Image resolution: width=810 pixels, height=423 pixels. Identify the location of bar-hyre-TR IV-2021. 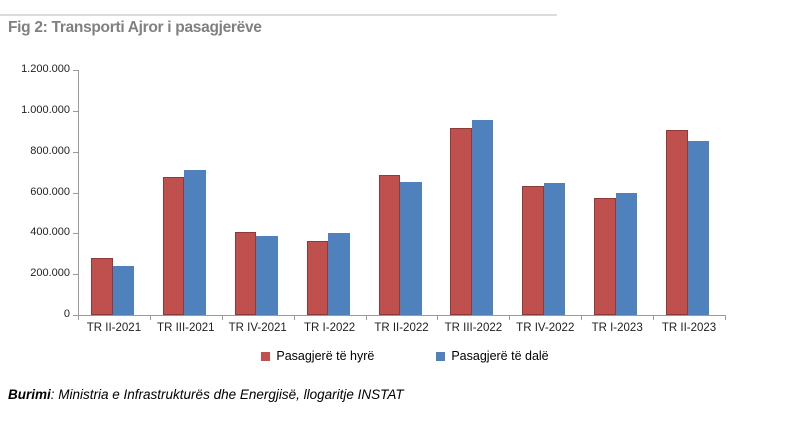
(245, 273).